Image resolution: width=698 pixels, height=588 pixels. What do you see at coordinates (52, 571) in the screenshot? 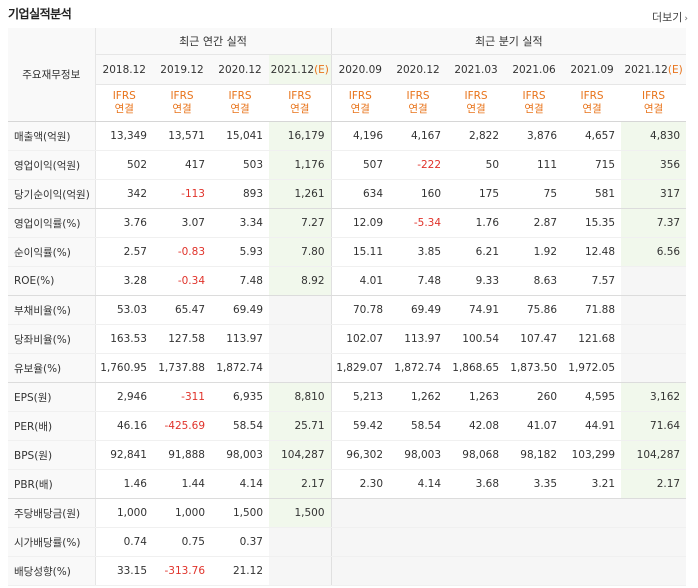
I see `row-label: 배당성향(%)` at bounding box center [52, 571].